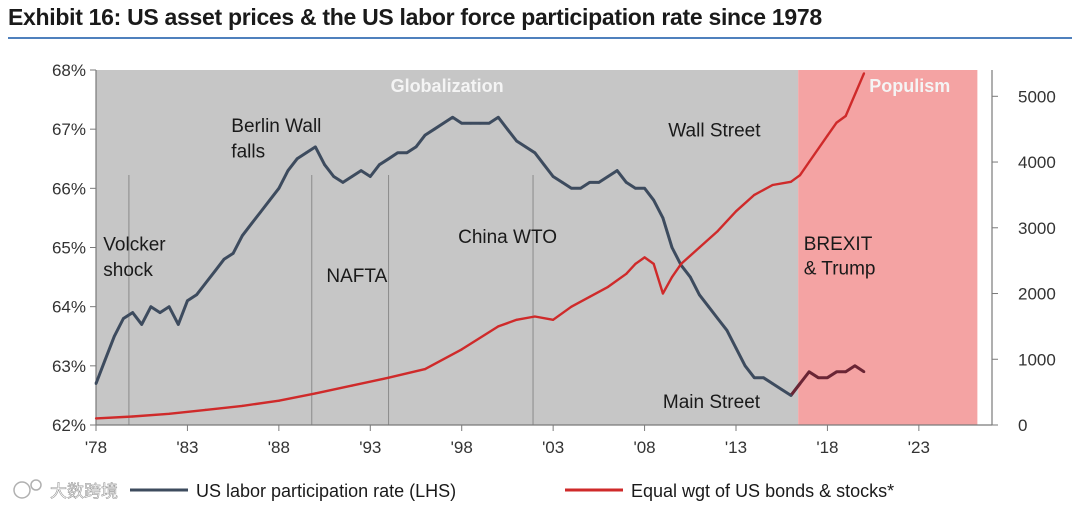 Image resolution: width=1080 pixels, height=513 pixels. What do you see at coordinates (69, 129) in the screenshot?
I see `y-left-tick-label: 67%` at bounding box center [69, 129].